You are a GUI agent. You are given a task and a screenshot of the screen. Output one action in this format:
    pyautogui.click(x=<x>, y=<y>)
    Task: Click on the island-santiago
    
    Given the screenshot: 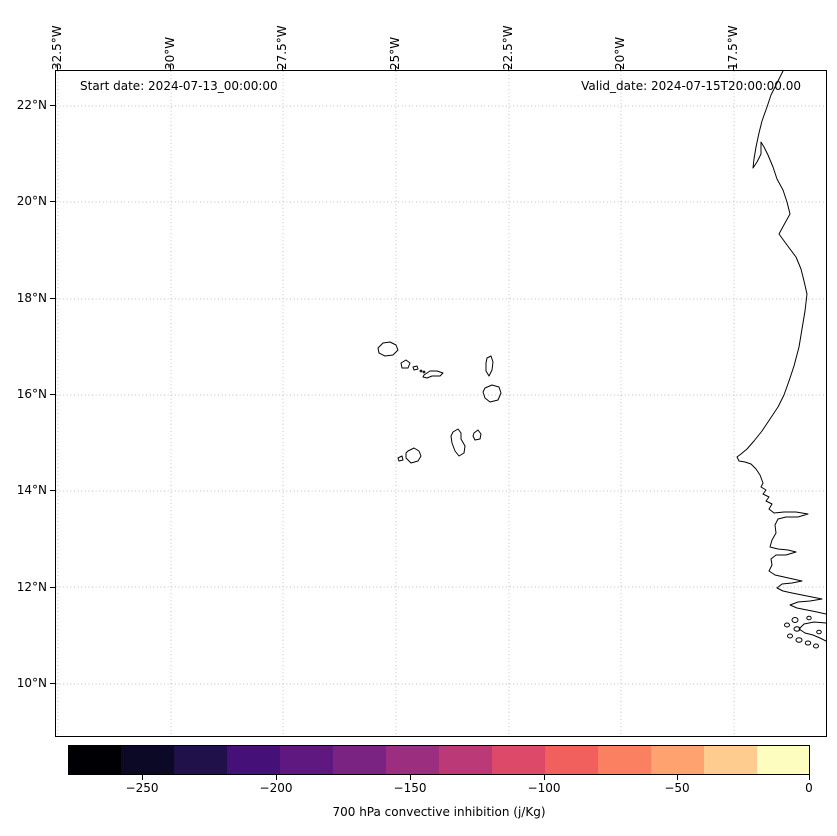 What is the action you would take?
    pyautogui.click(x=458, y=442)
    